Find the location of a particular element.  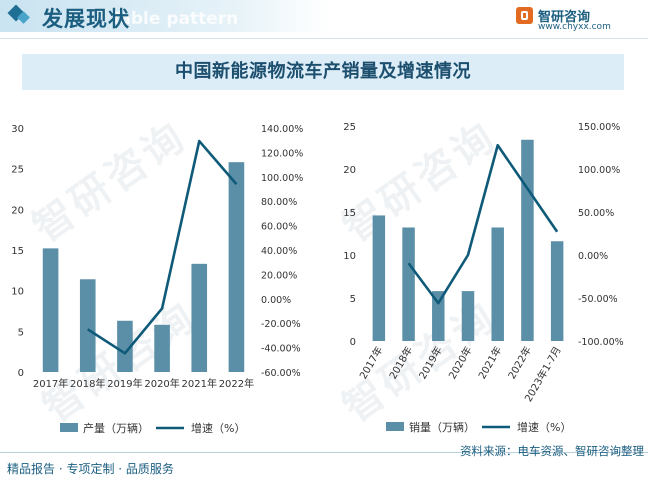

brand: 智研咨询 www.chyxx.com is located at coordinates (576, 19).